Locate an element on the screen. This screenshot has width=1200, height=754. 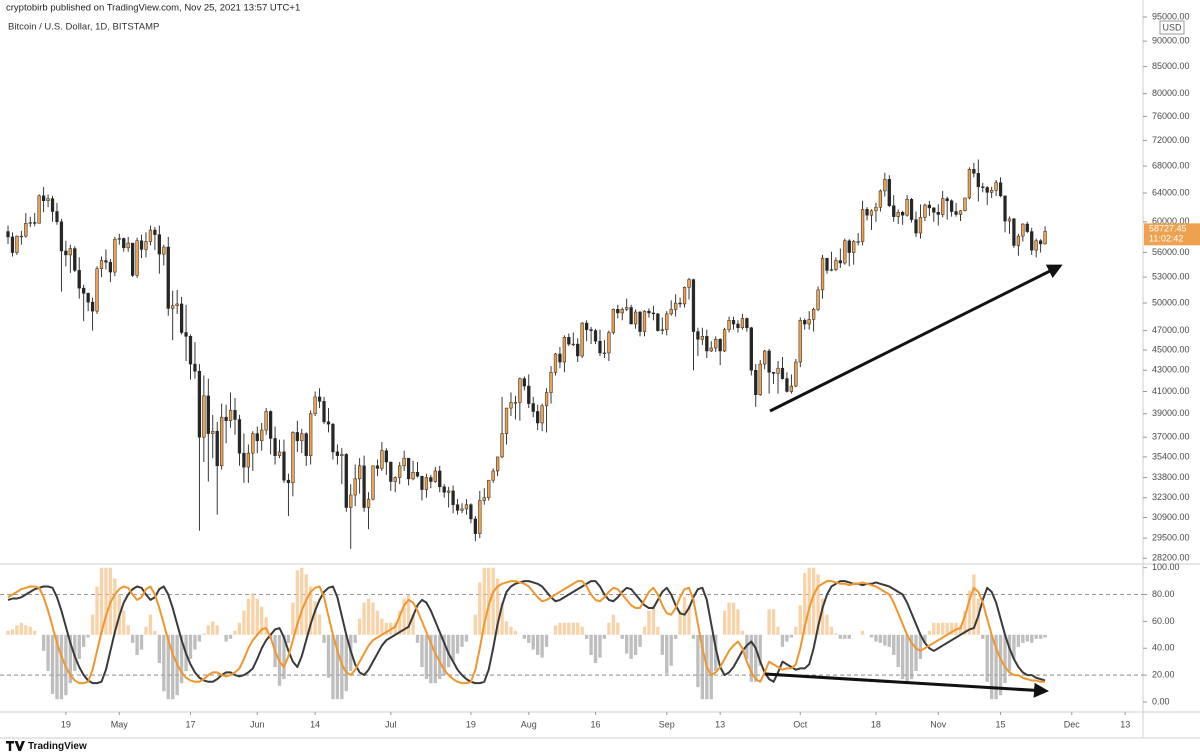
brand: TradingView is located at coordinates (57, 746).